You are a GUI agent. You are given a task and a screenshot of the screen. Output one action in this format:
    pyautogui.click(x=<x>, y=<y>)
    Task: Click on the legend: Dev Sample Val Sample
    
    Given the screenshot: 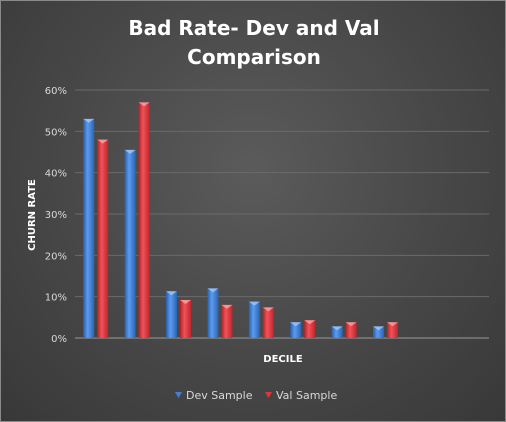 What is the action you would take?
    pyautogui.click(x=256, y=395)
    